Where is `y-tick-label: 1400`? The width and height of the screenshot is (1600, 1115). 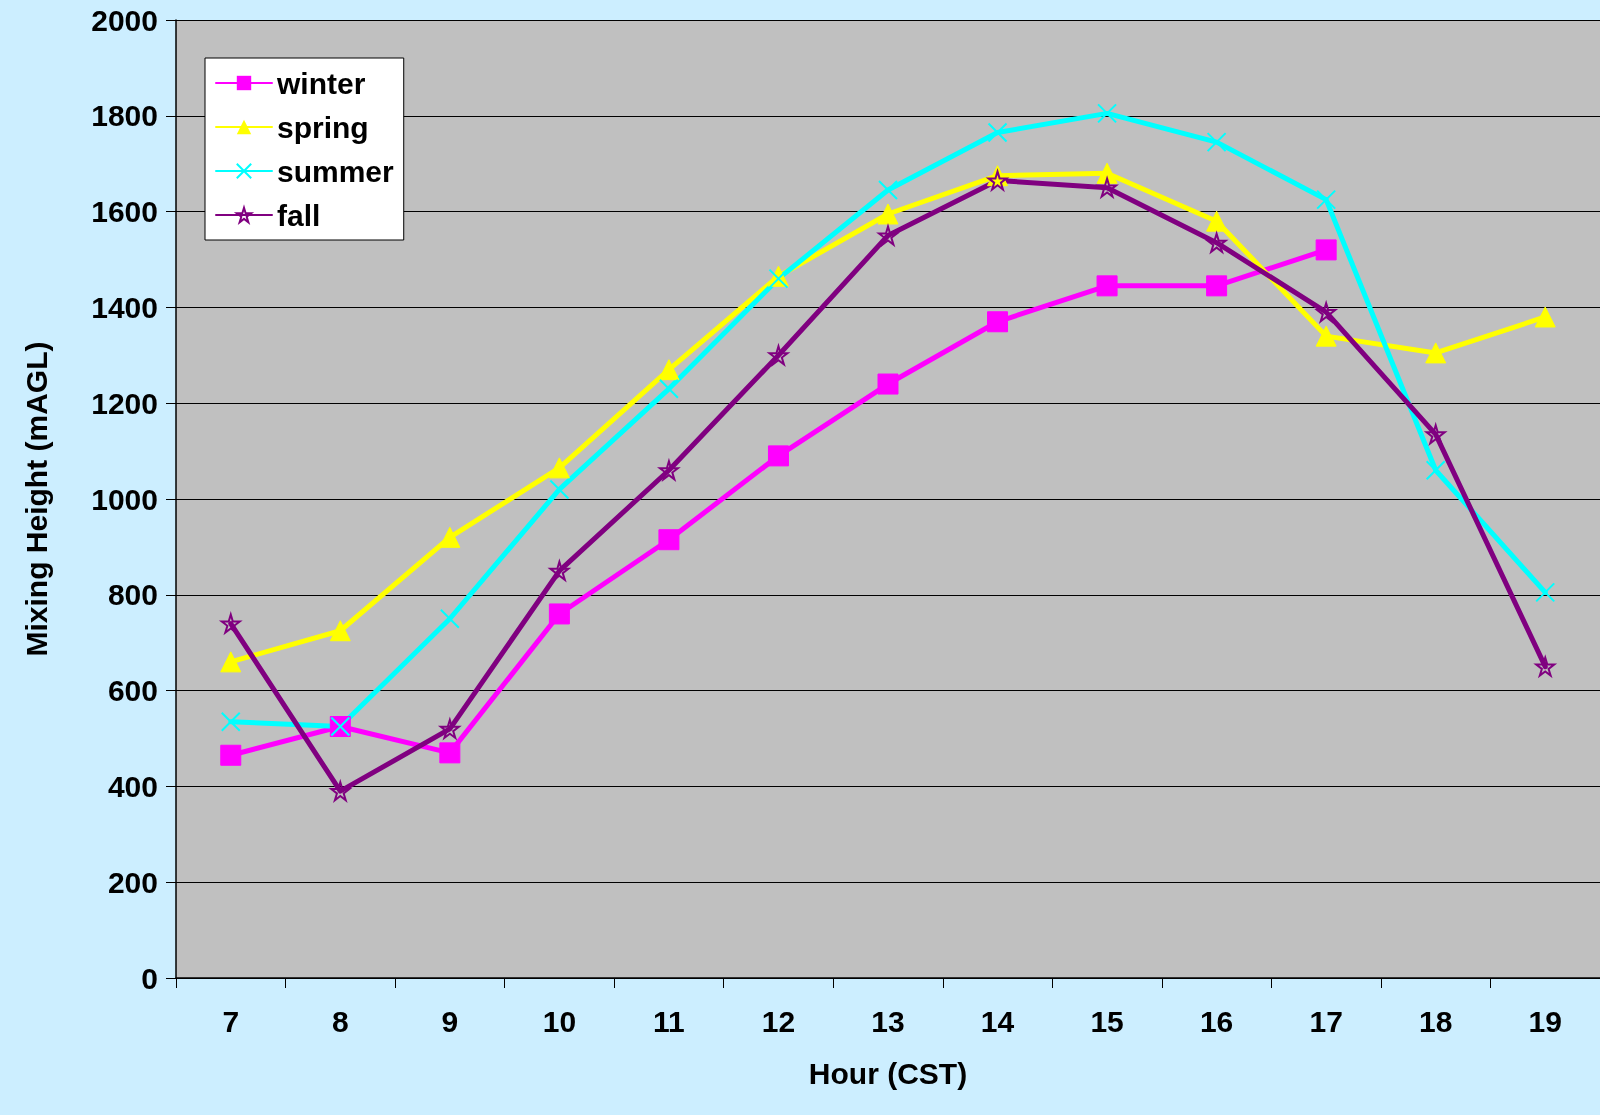 y-tick-label: 1400 is located at coordinates (124, 307).